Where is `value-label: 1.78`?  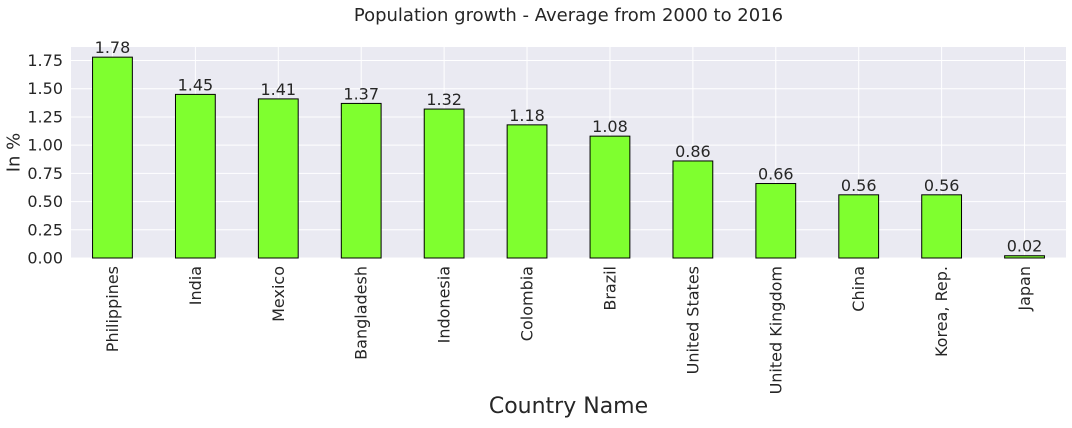
value-label: 1.78 is located at coordinates (113, 47).